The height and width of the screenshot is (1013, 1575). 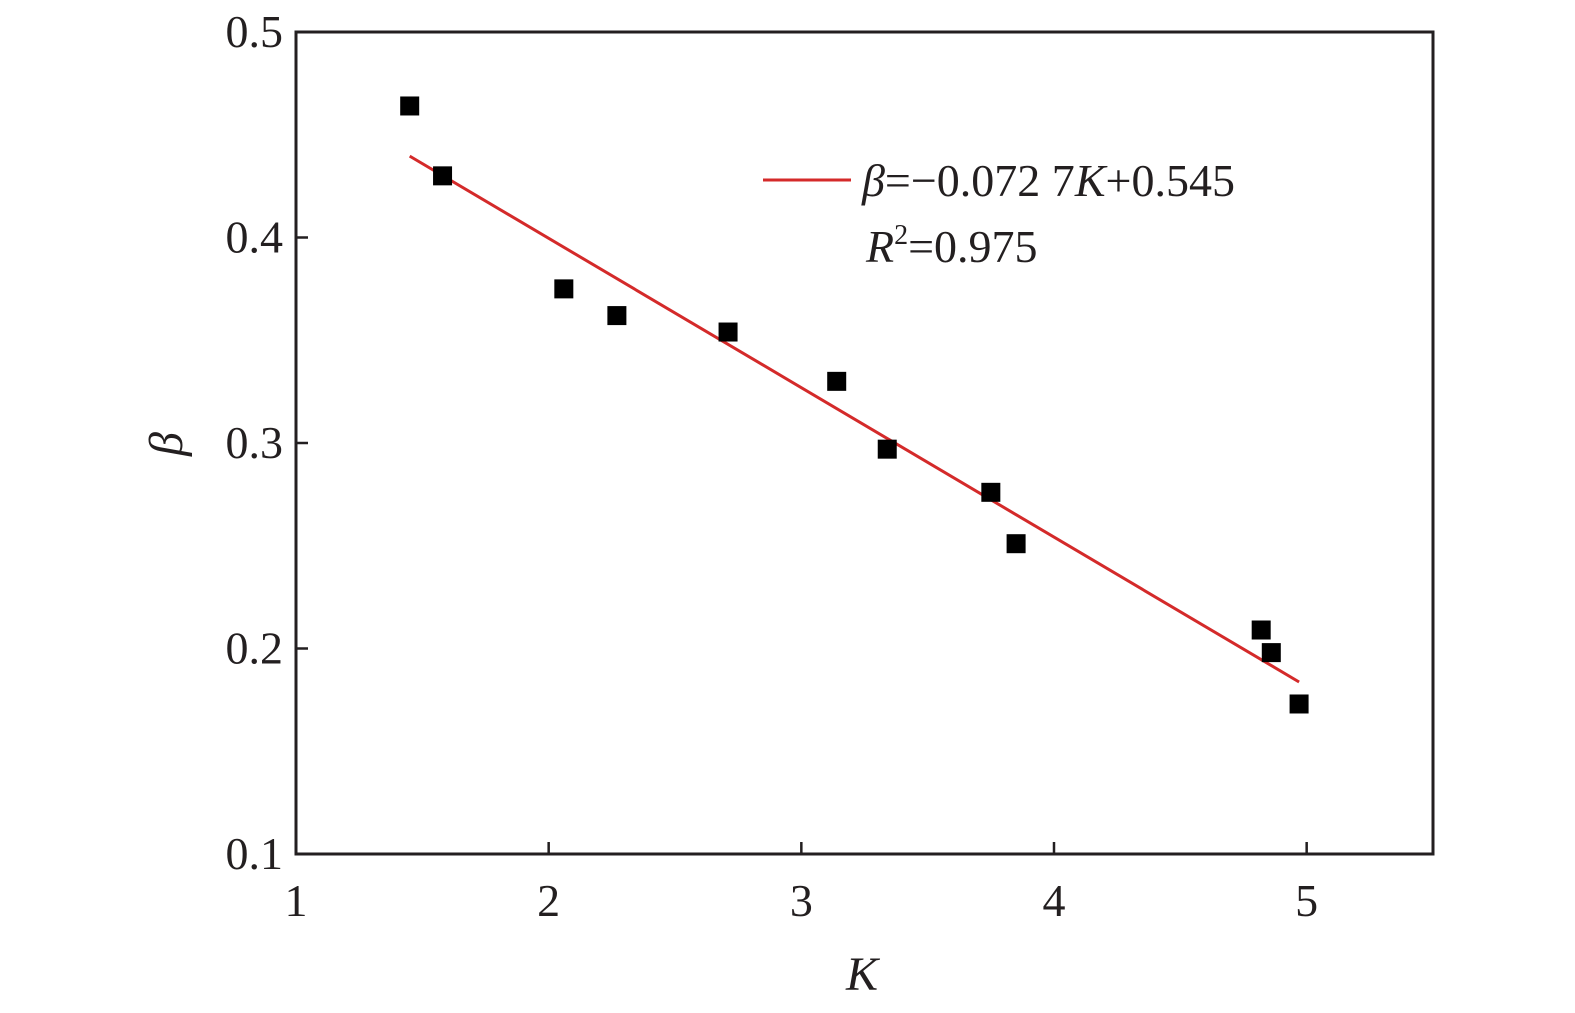 I want to click on legend-equation-tail: +0.545, so click(x=1170, y=180).